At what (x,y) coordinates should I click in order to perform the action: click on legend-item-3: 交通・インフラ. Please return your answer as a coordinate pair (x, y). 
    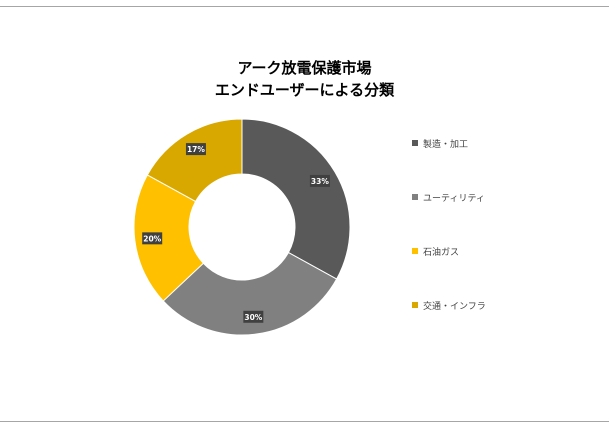
    Looking at the image, I should click on (449, 305).